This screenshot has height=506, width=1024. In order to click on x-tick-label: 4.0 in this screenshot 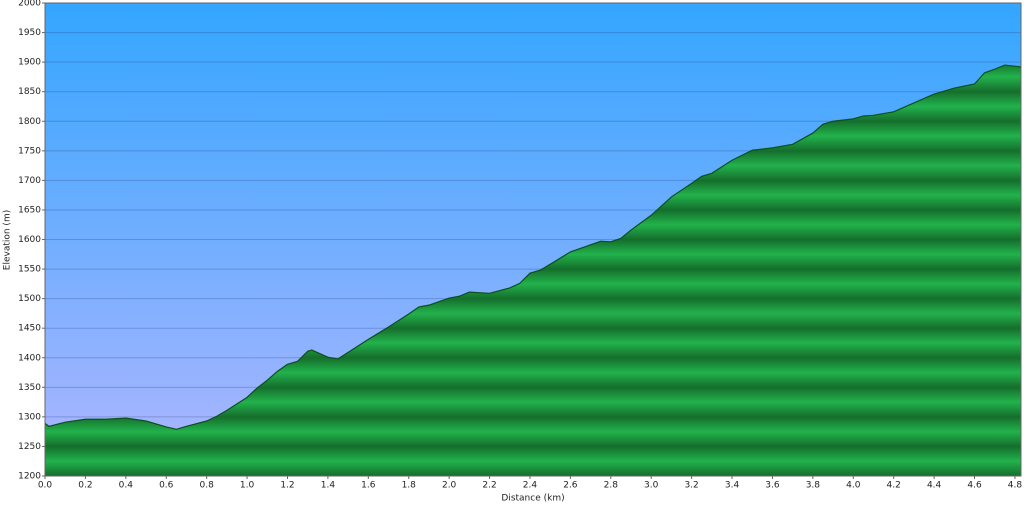, I will do `click(853, 486)`.